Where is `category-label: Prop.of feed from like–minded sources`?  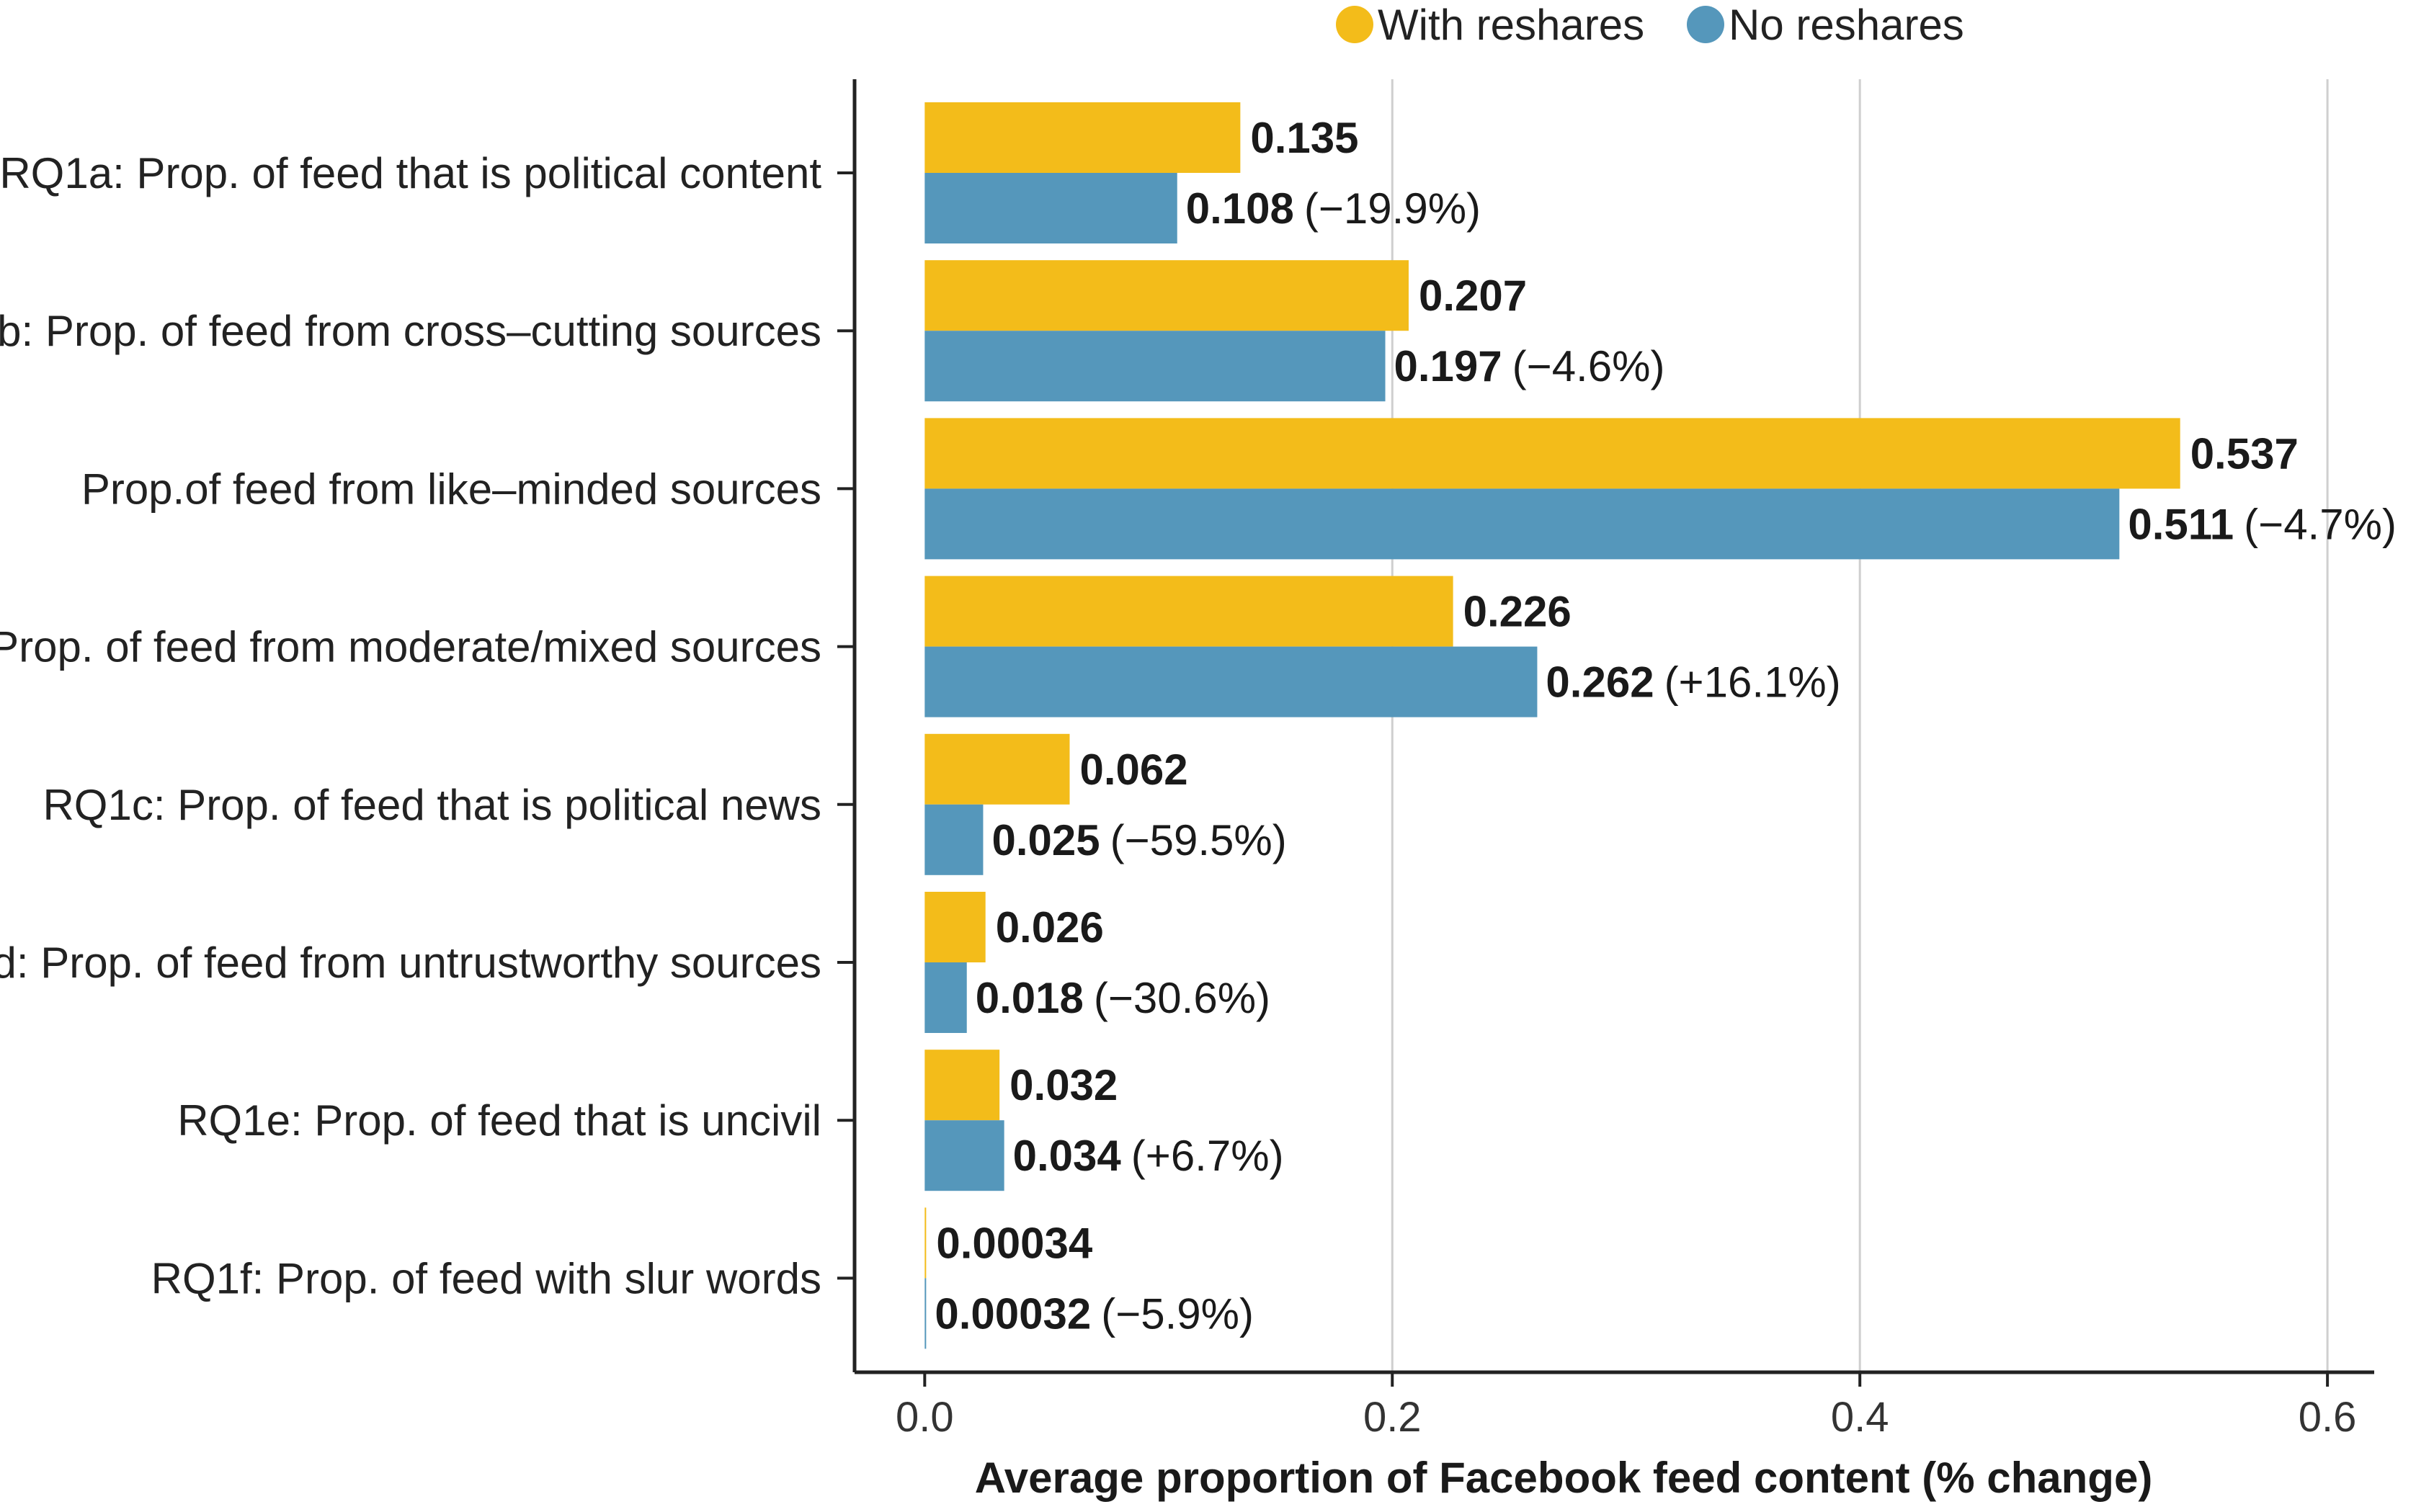 category-label: Prop.of feed from like–minded sources is located at coordinates (451, 489).